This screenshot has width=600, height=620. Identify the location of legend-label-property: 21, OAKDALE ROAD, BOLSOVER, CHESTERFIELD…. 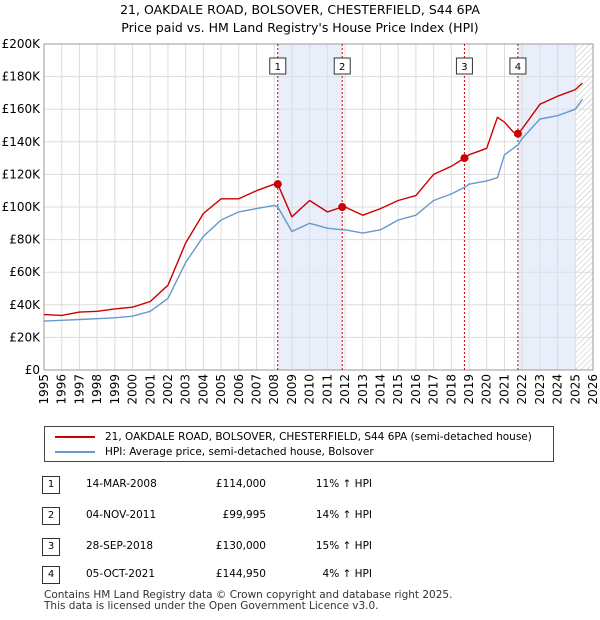
(318, 437).